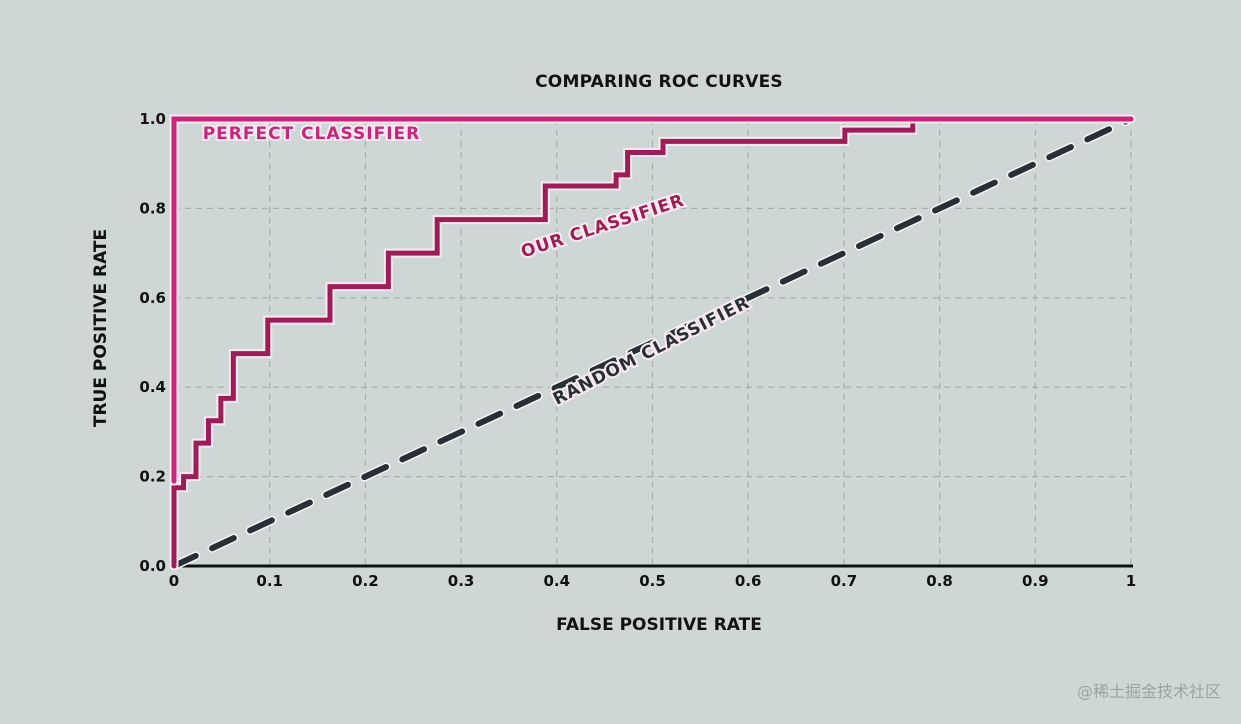  I want to click on x-tick-label: 0.9, so click(1035, 581).